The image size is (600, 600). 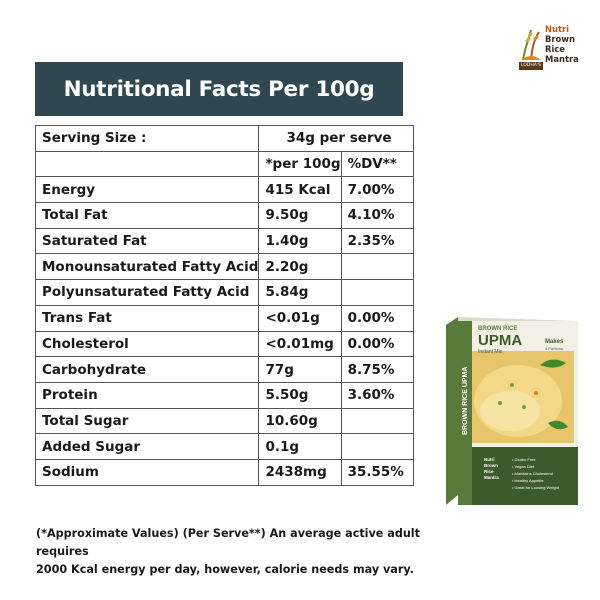 I want to click on nutrient-row: Total Sugar 10.60g, so click(x=224, y=421).